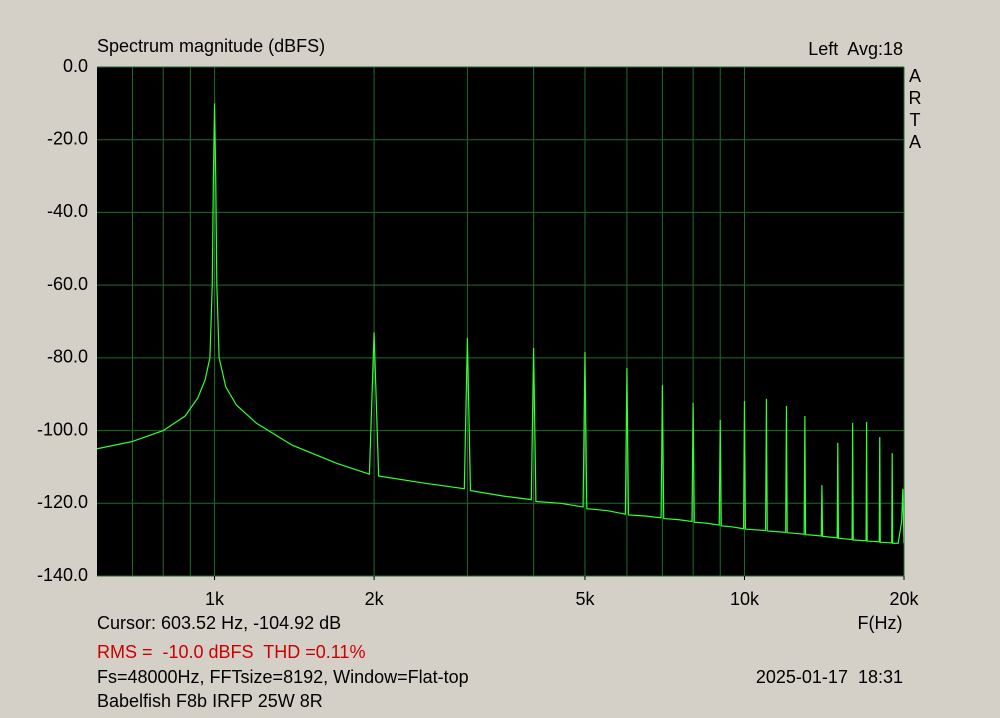 The image size is (1000, 718). Describe the element at coordinates (62, 429) in the screenshot. I see `y-tick-label: -100.0` at that location.